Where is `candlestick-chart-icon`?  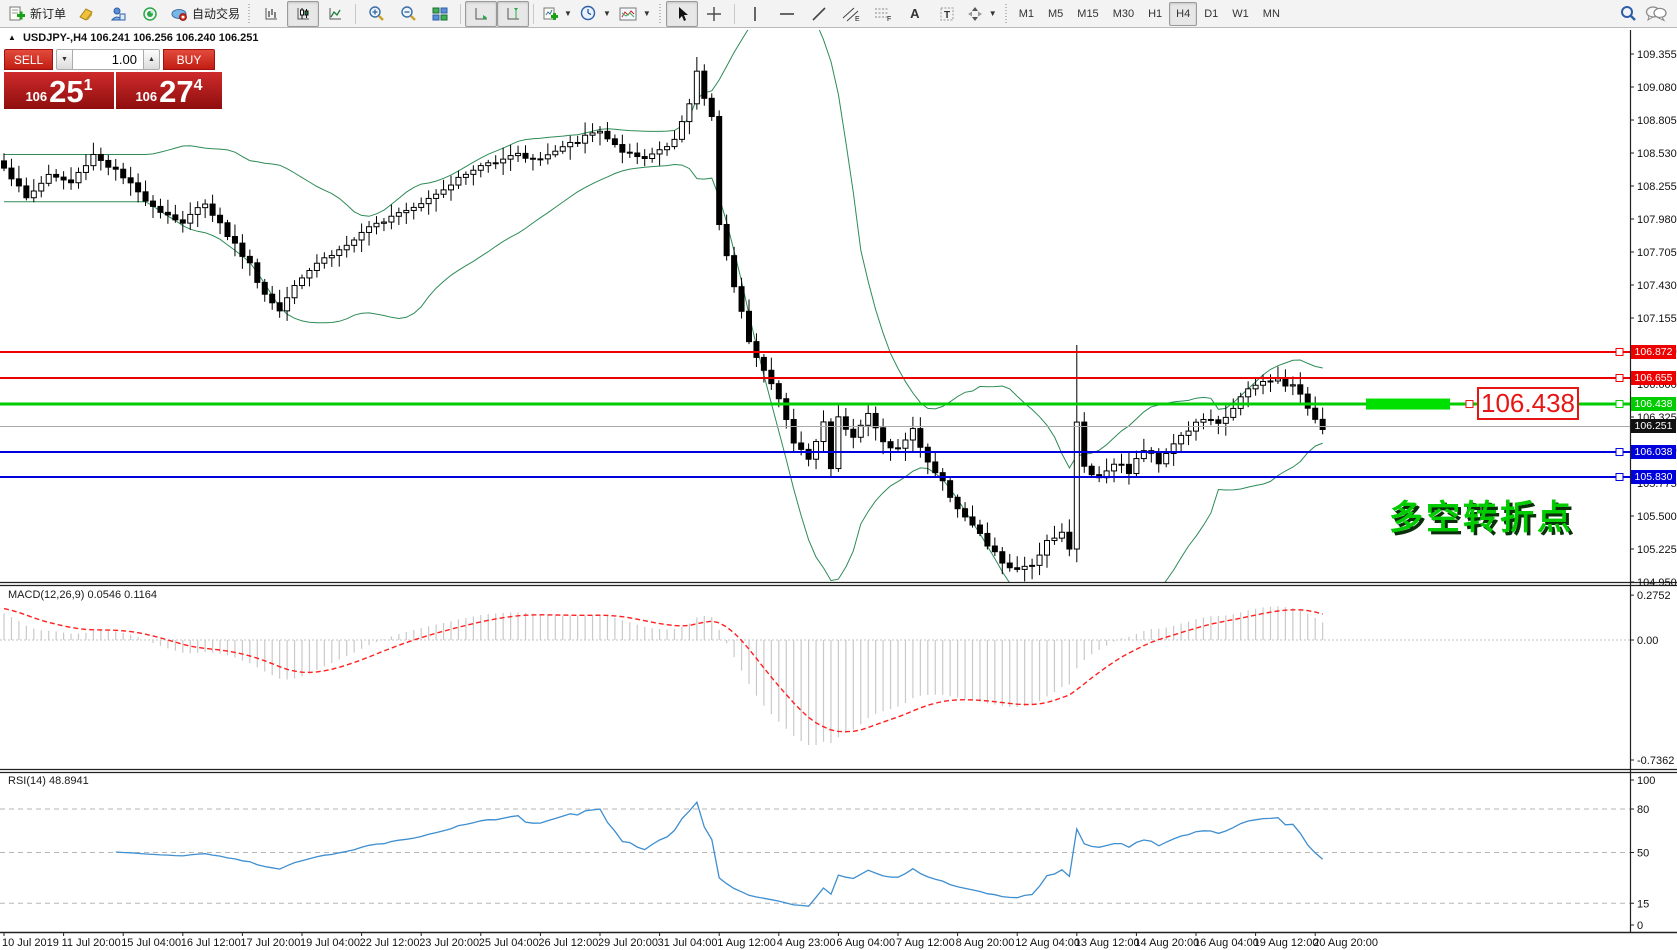 candlestick-chart-icon is located at coordinates (303, 13).